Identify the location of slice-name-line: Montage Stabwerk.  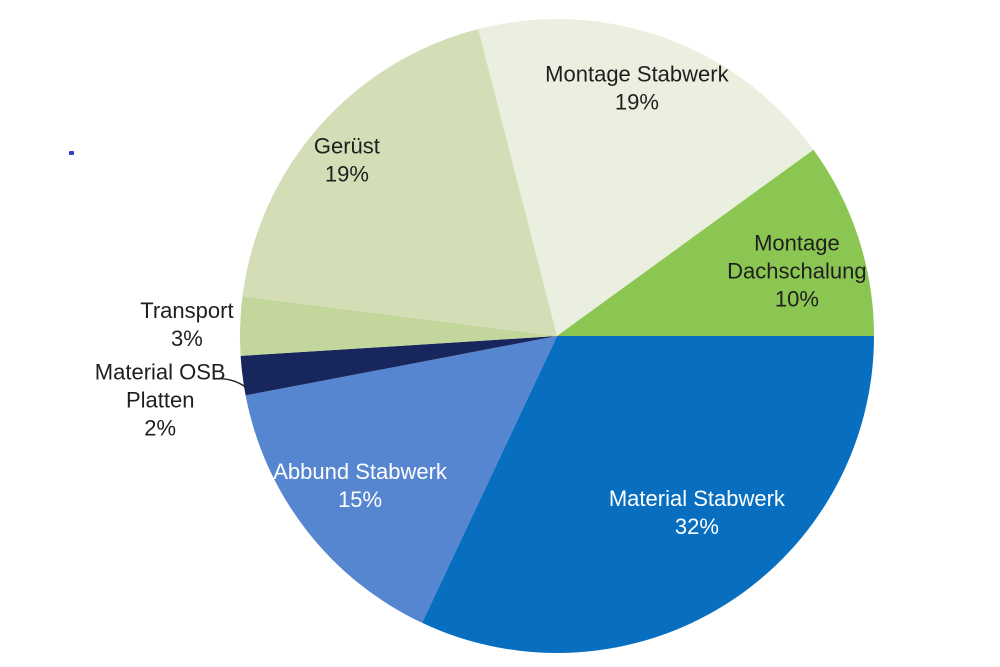
(637, 74).